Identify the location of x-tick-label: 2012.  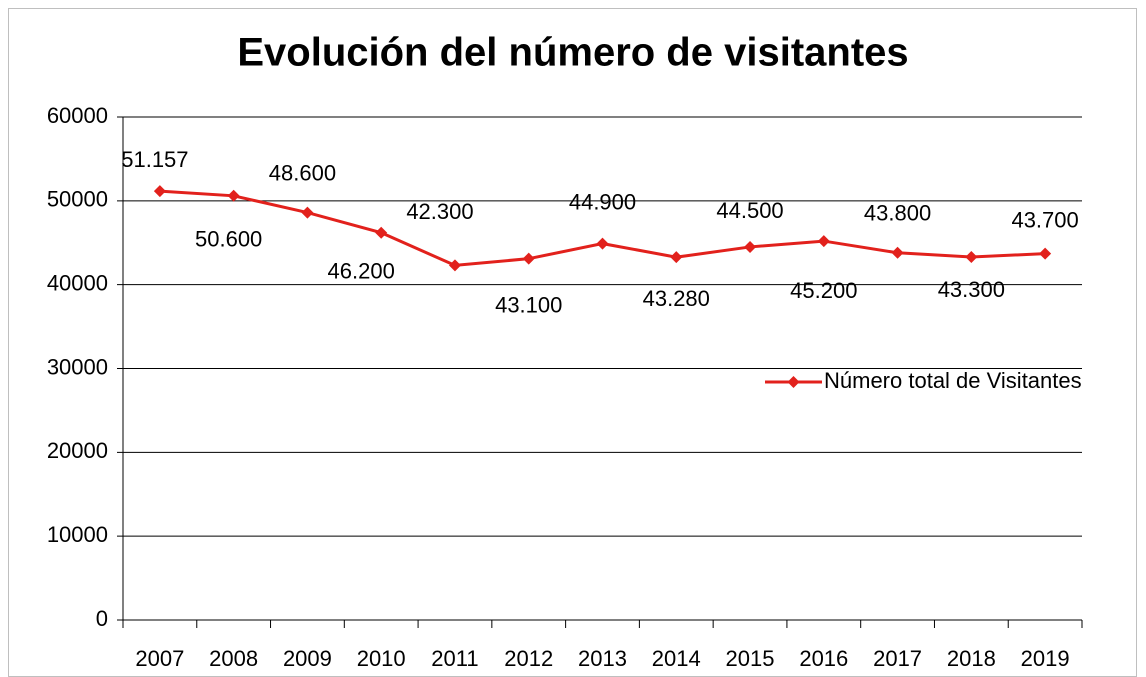
(528, 658).